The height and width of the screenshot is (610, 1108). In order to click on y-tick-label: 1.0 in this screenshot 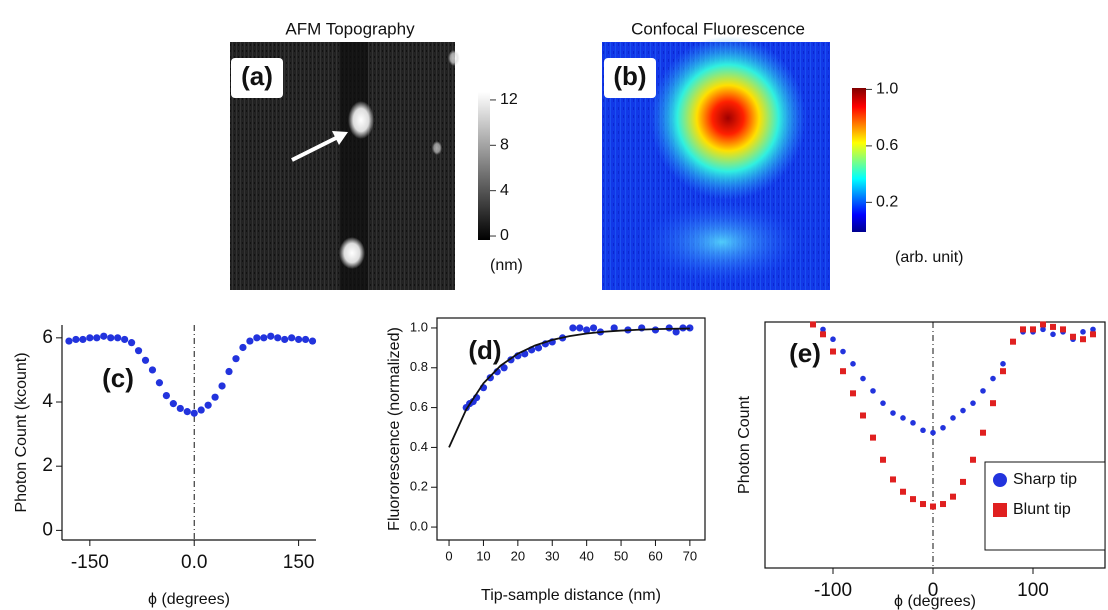, I will do `click(419, 326)`.